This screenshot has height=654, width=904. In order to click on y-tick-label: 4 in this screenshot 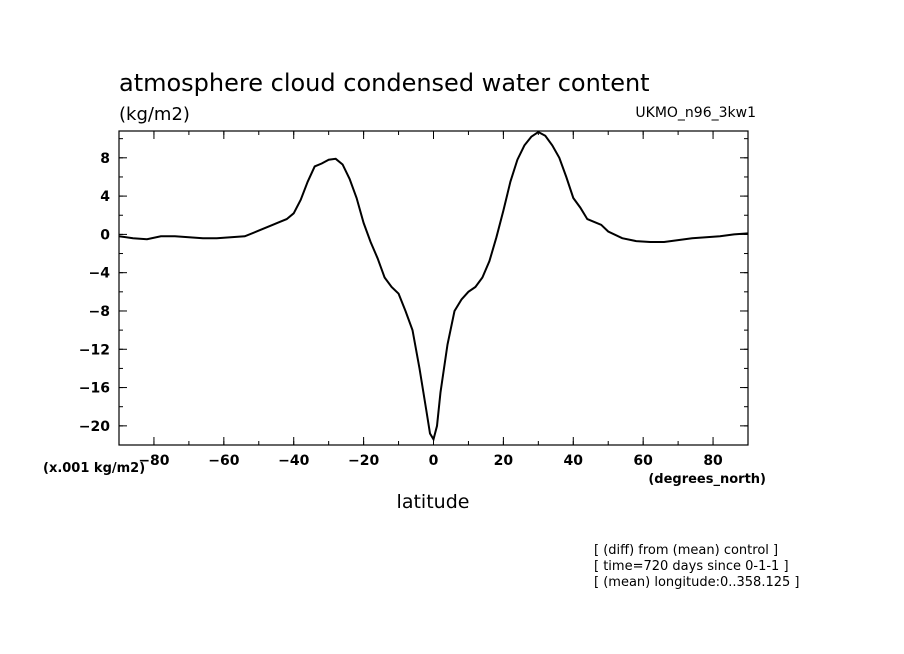, I will do `click(105, 197)`.